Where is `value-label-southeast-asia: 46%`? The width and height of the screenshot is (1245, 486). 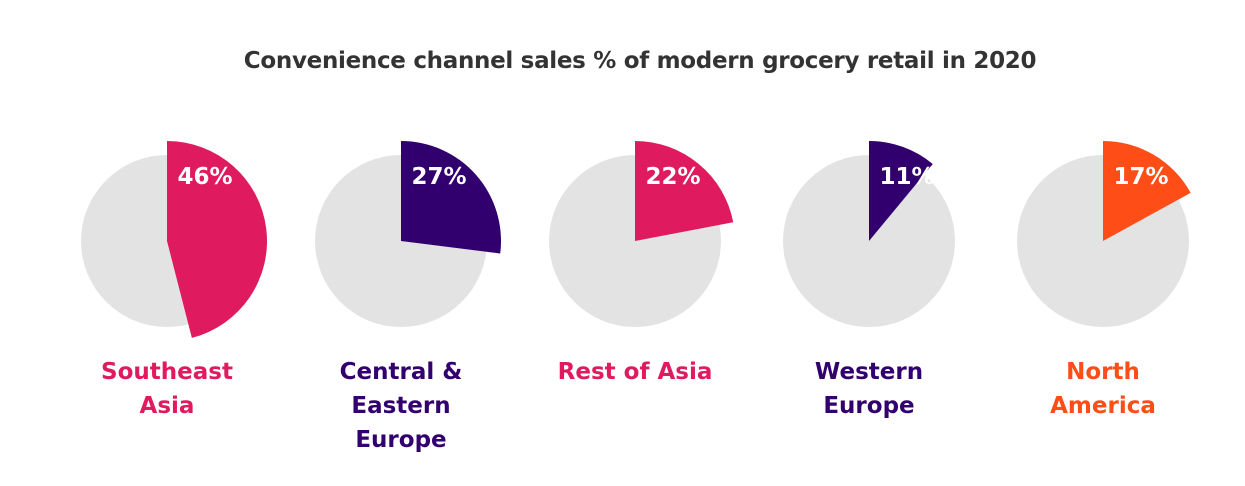
value-label-southeast-asia: 46% is located at coordinates (204, 177).